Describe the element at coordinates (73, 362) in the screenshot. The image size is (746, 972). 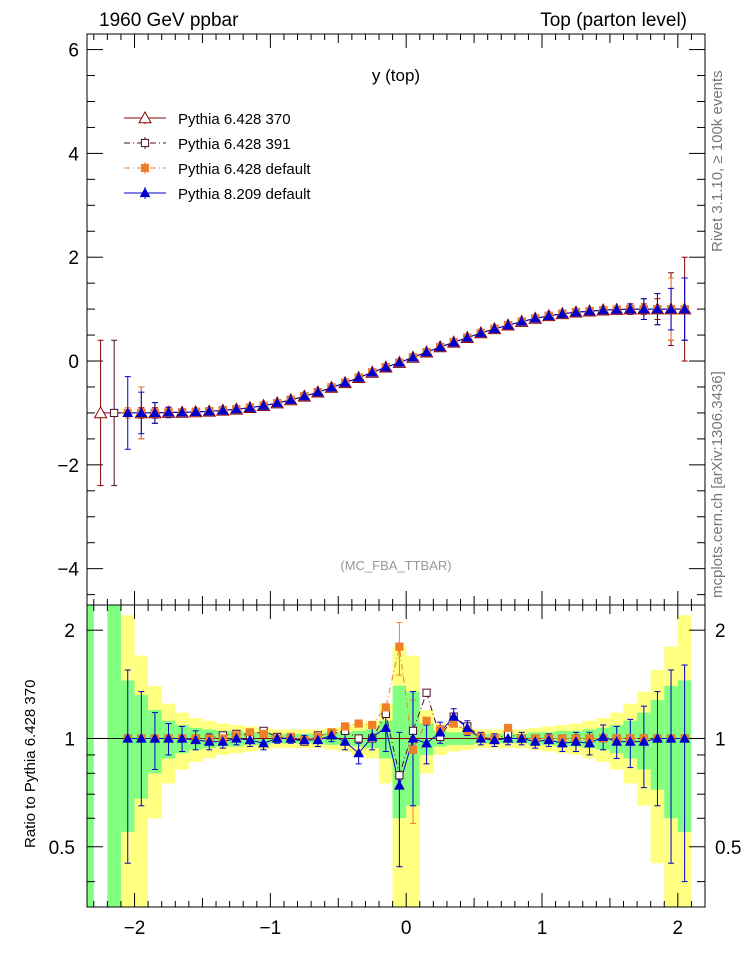
I see `main-y-tick-label: 0` at that location.